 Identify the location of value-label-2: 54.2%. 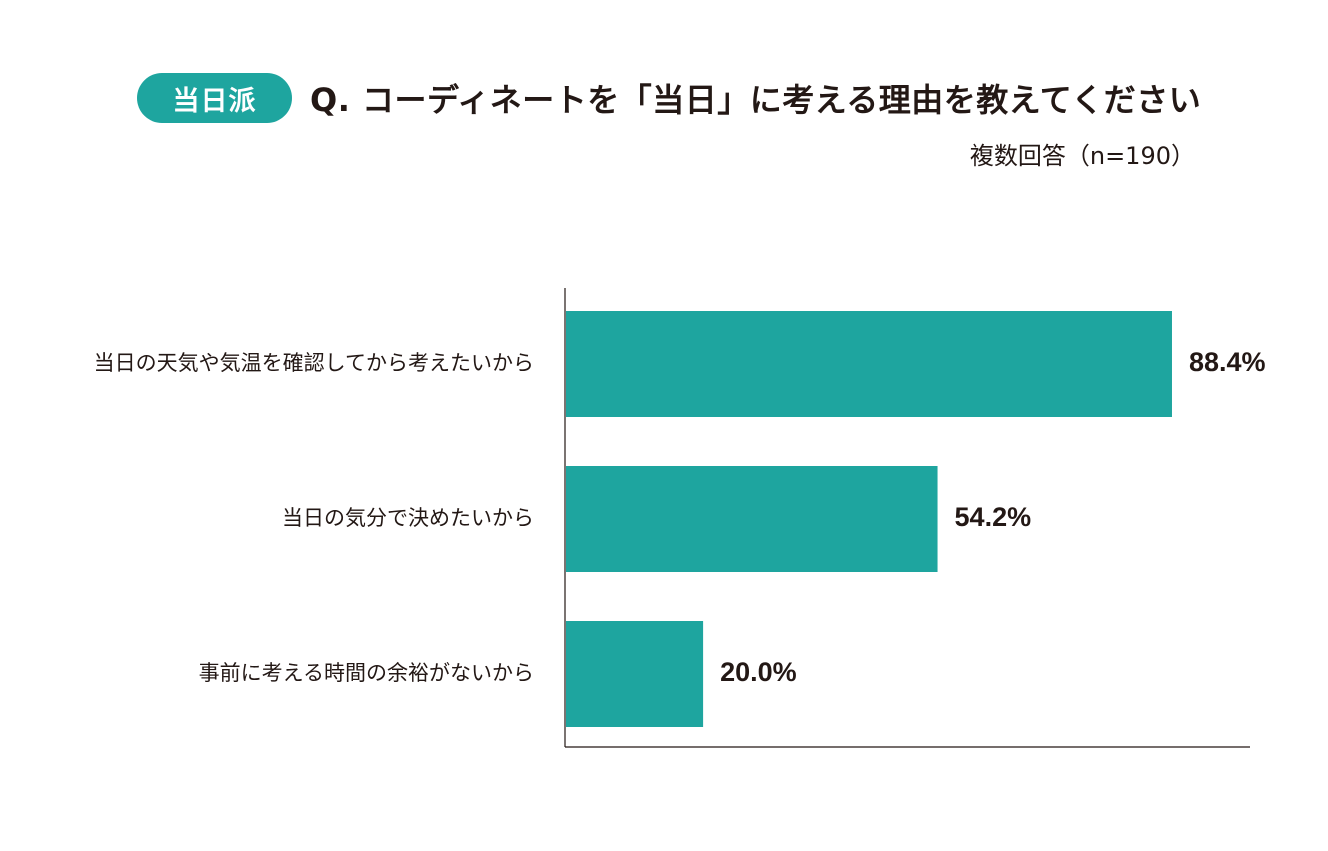
(993, 517).